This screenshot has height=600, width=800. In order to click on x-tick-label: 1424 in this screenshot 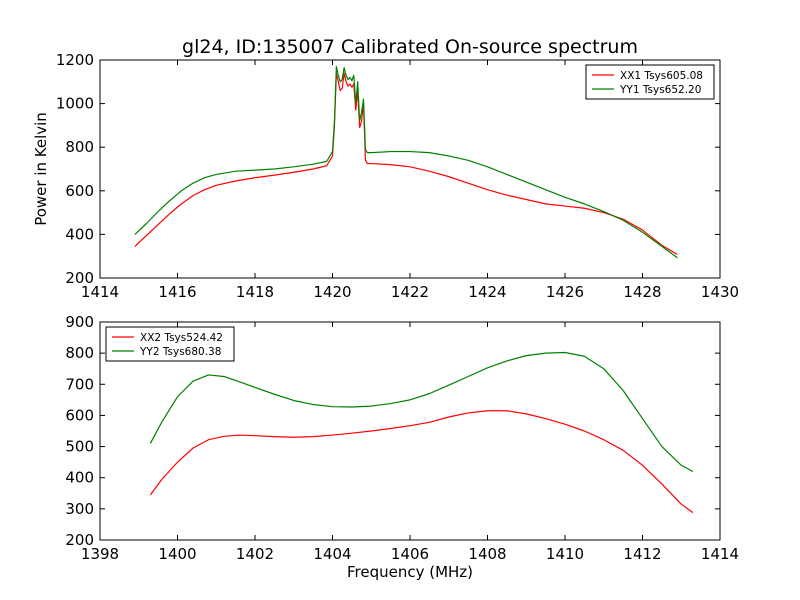, I will do `click(487, 292)`.